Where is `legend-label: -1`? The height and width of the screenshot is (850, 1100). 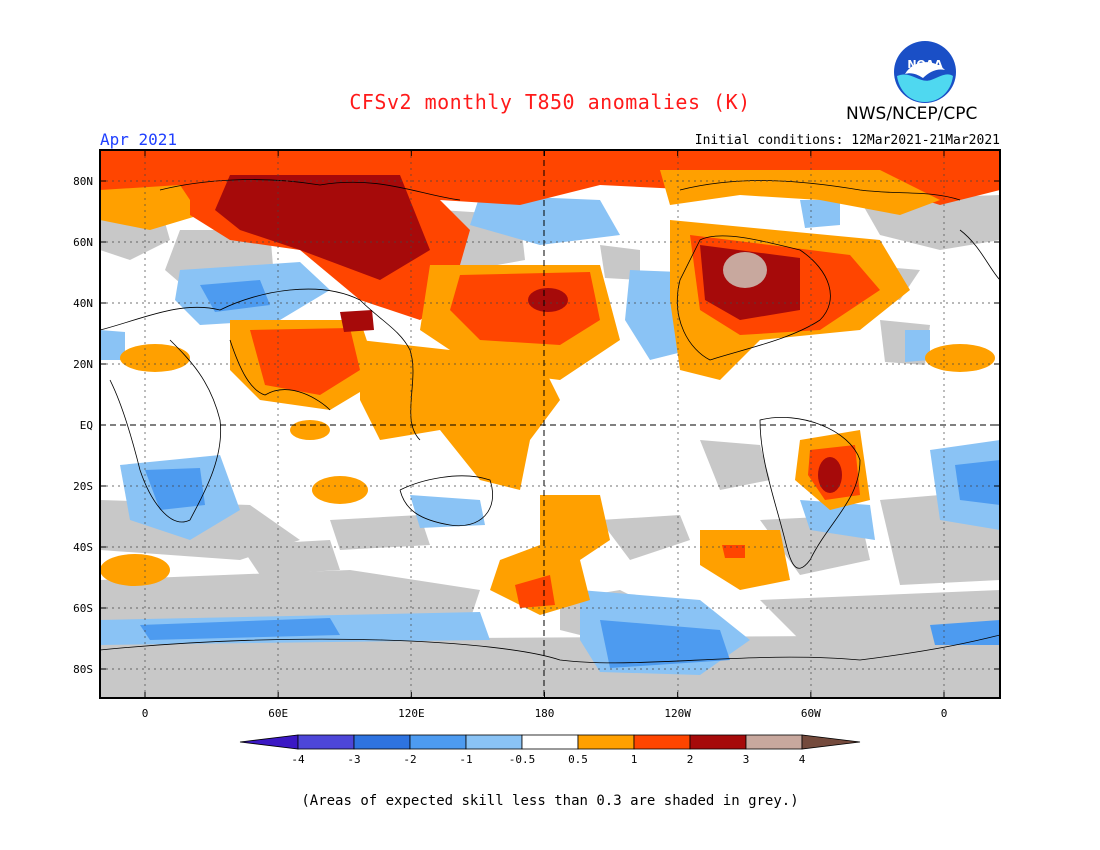
legend-label: -1 is located at coordinates (465, 759).